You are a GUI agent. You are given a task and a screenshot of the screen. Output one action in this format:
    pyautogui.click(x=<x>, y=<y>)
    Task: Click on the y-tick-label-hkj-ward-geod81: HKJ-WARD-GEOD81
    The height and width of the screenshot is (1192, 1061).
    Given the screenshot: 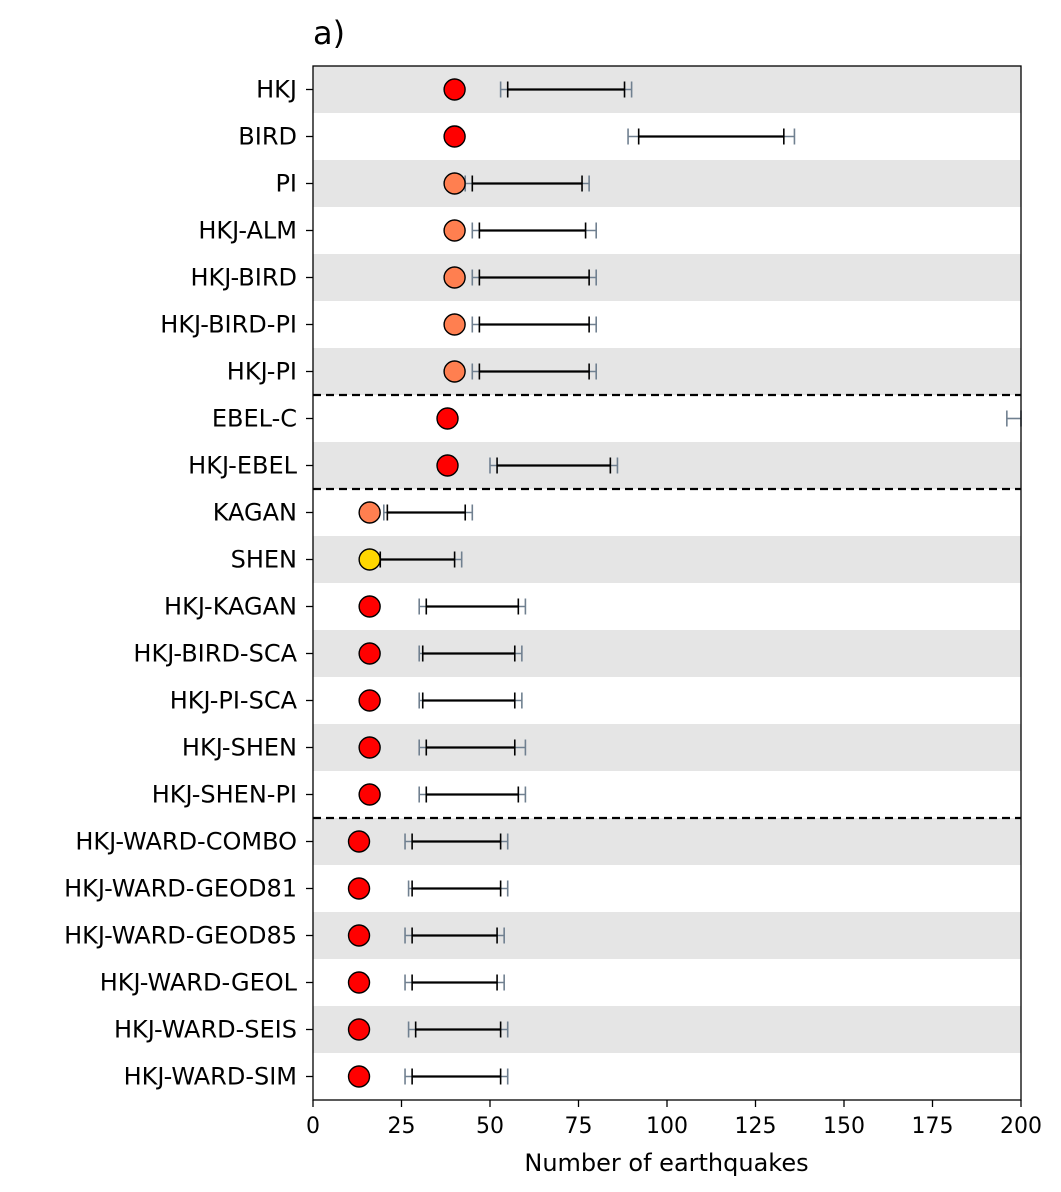 What is the action you would take?
    pyautogui.click(x=180, y=889)
    